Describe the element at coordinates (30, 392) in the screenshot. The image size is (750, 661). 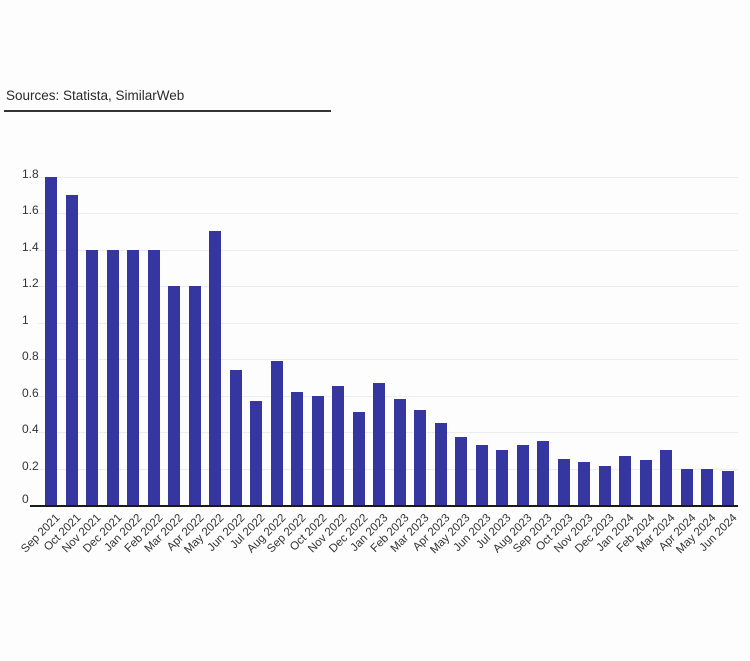
I see `y-tick-label: 0.6` at that location.